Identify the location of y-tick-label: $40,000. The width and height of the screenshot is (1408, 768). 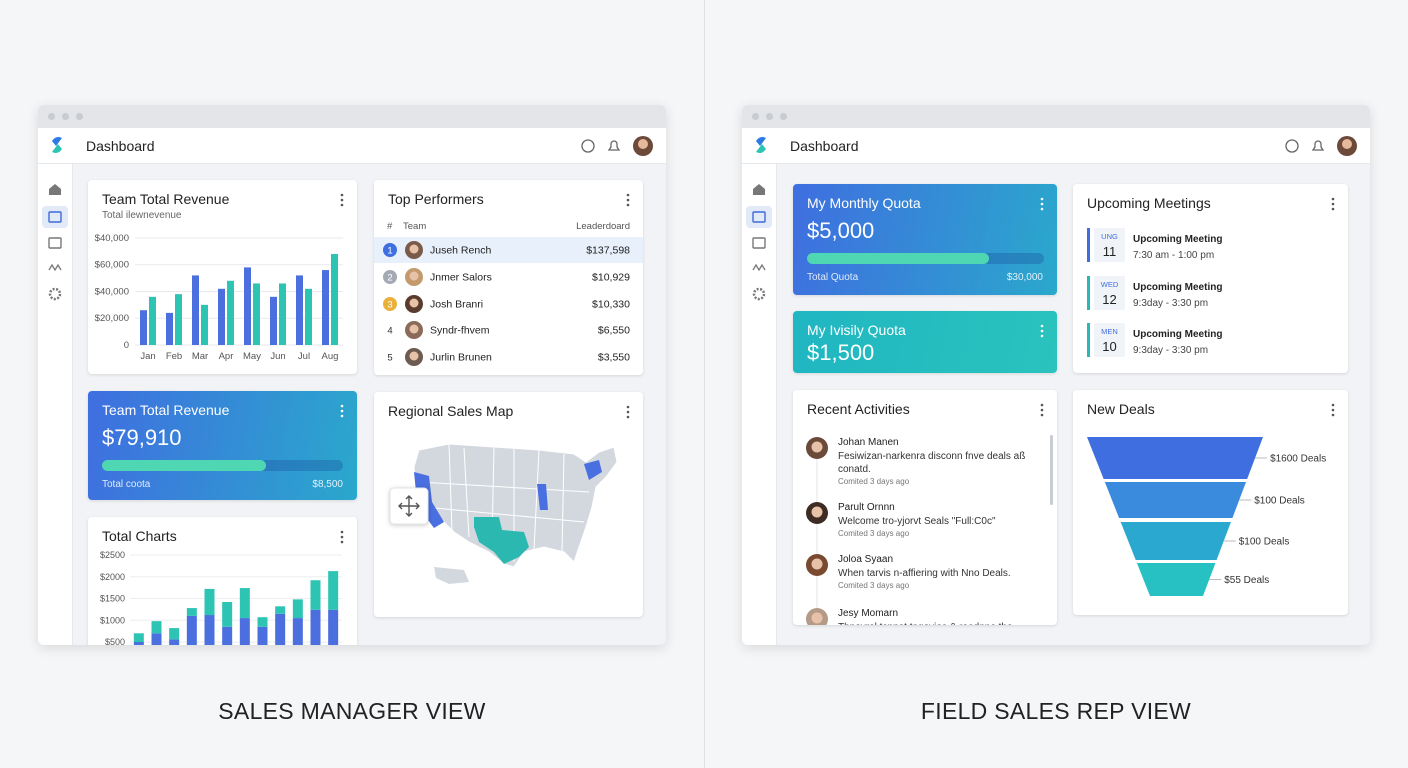
(112, 291).